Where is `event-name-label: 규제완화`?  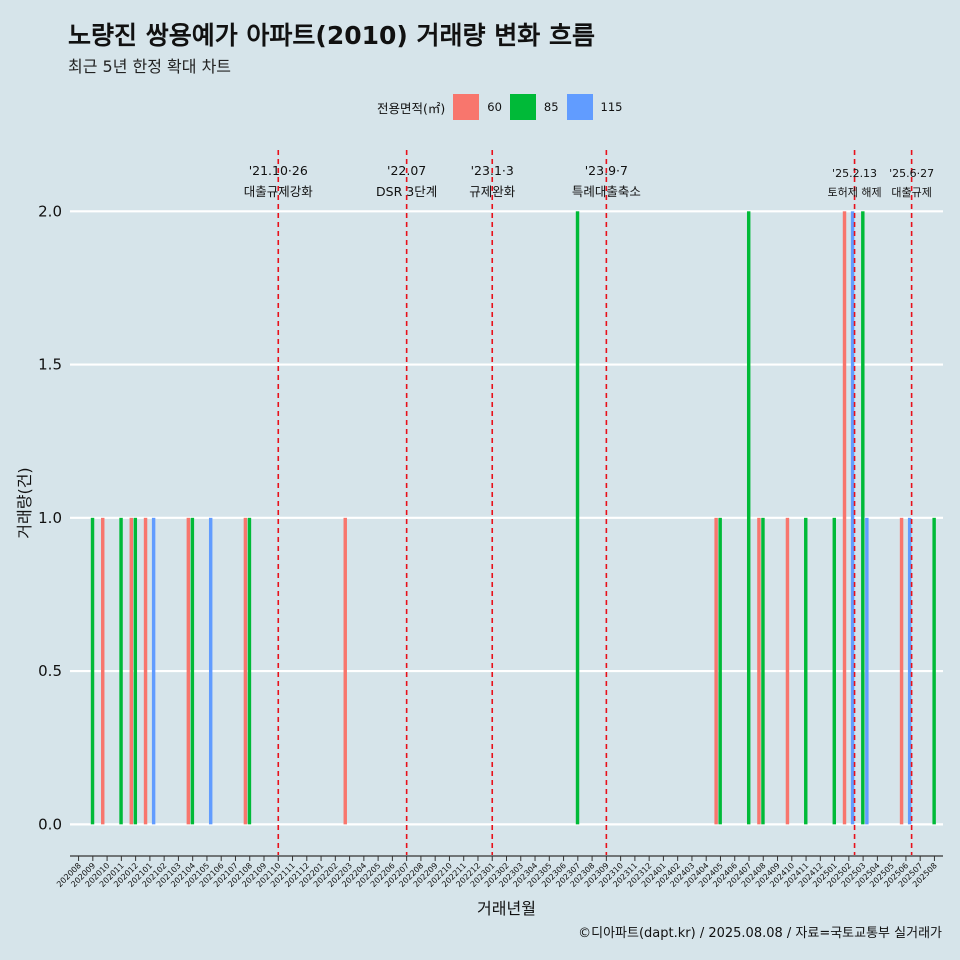 event-name-label: 규제완화 is located at coordinates (492, 191).